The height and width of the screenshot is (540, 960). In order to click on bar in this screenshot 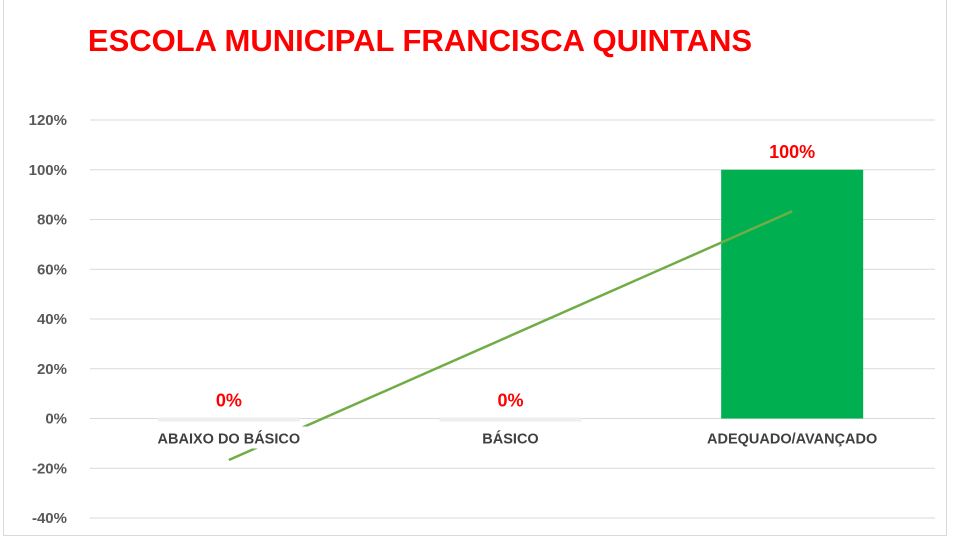, I will do `click(792, 294)`.